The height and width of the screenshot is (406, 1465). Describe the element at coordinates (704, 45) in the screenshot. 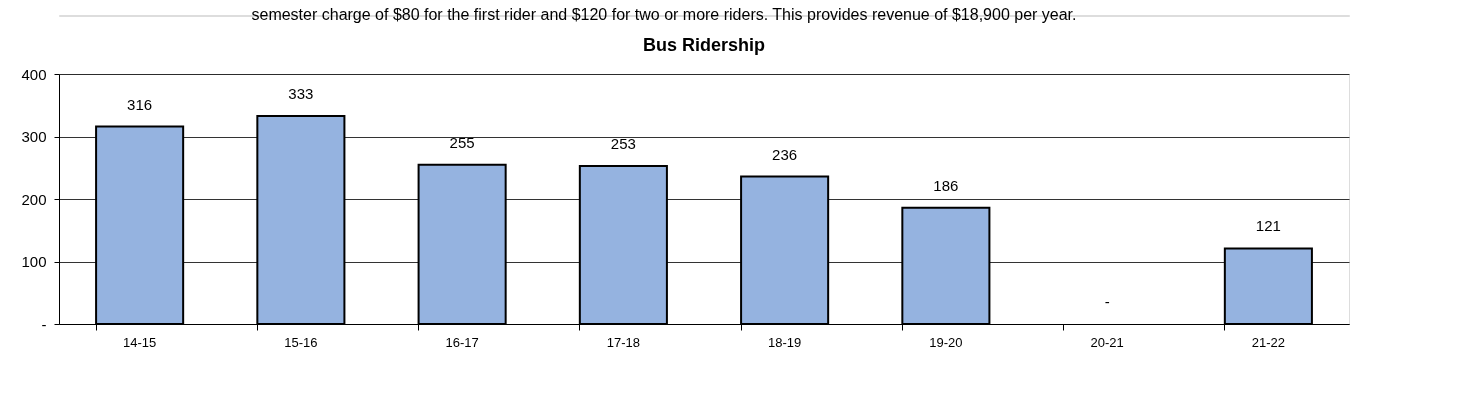

I see `chart-title: Bus Ridership` at that location.